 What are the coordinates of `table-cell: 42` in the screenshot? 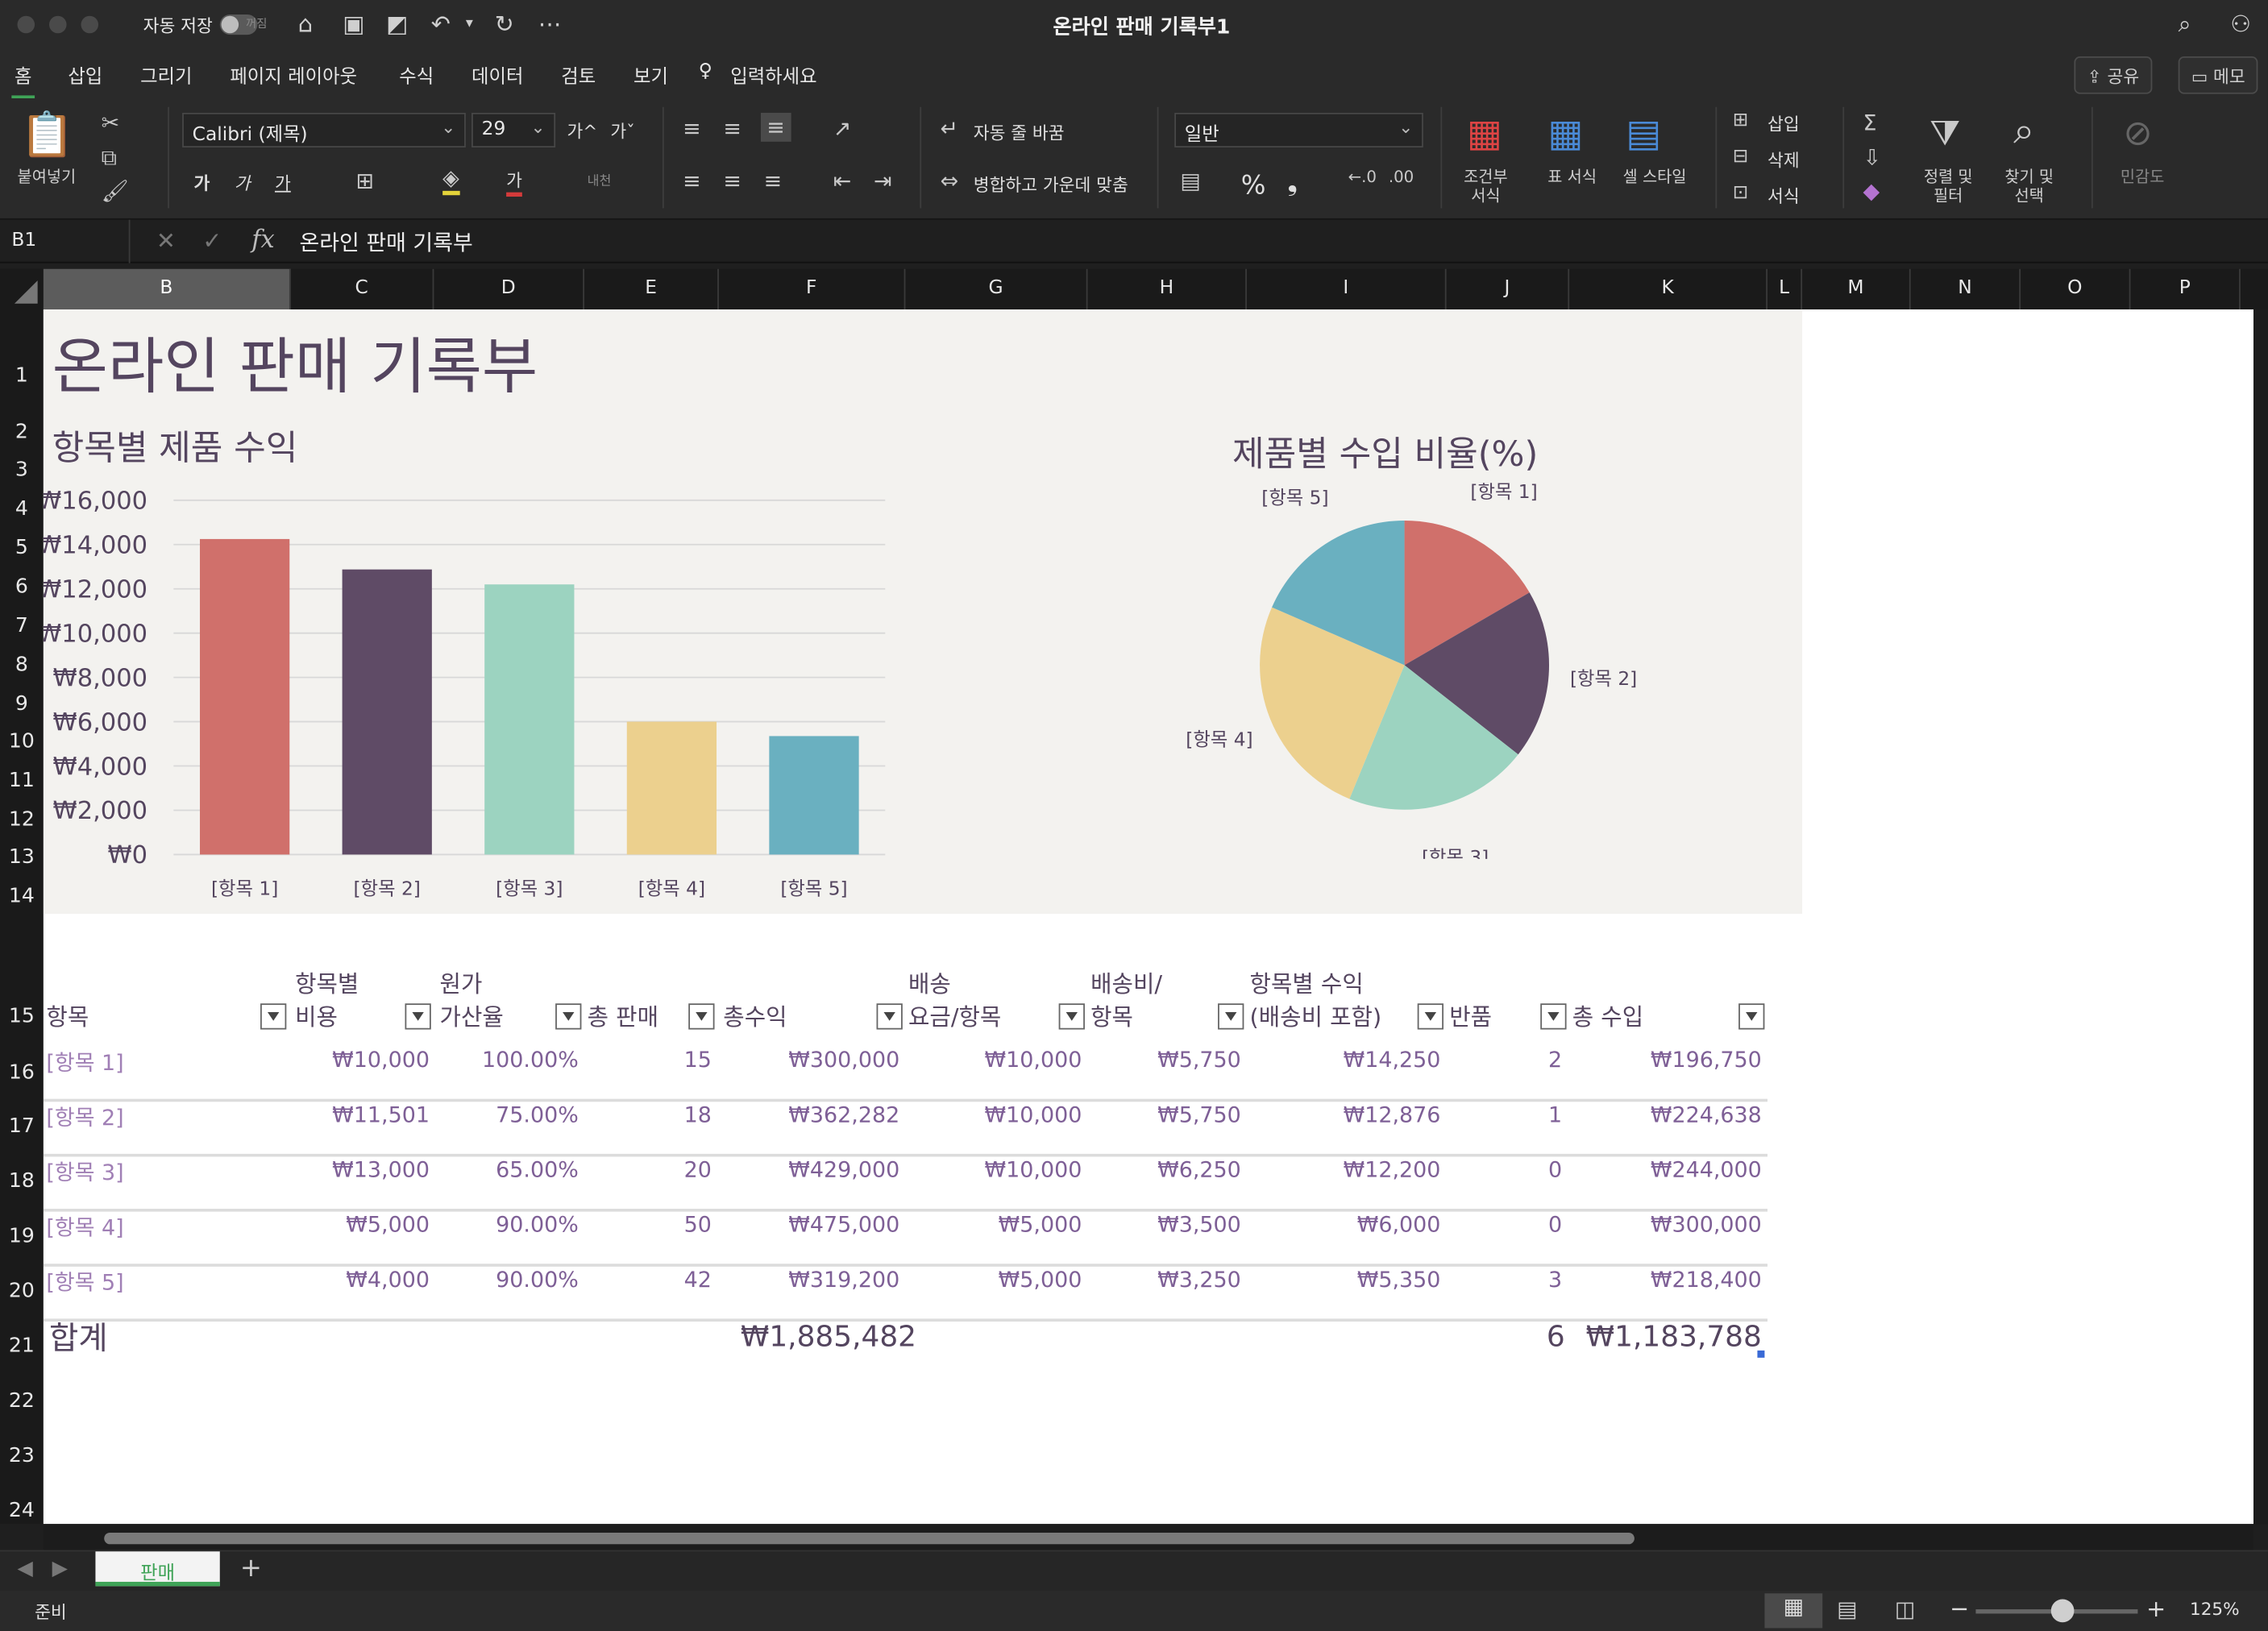 It's located at (697, 1279).